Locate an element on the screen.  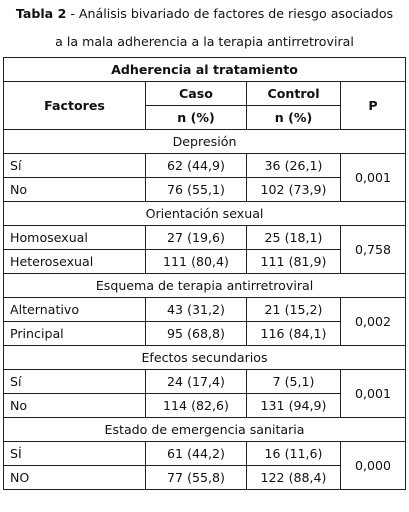
subheader-control: n (%) is located at coordinates (293, 117).